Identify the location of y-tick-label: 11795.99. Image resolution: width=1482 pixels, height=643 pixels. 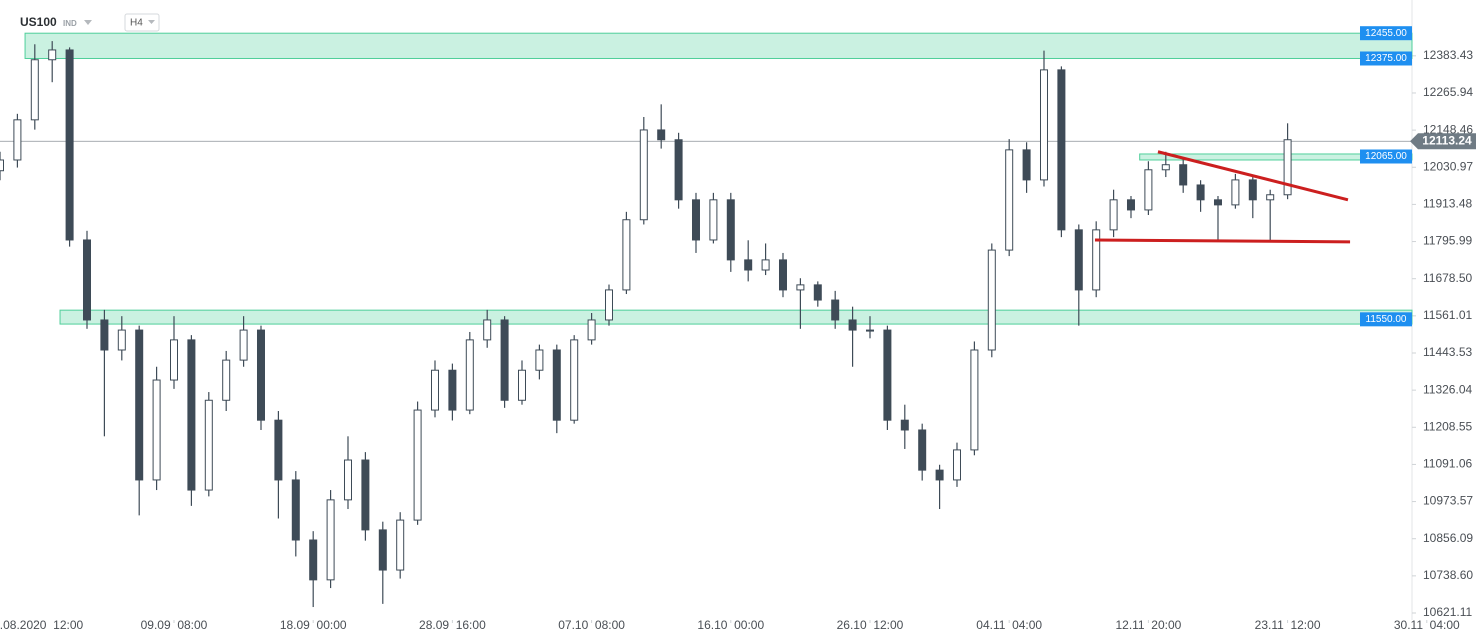
(1447, 241).